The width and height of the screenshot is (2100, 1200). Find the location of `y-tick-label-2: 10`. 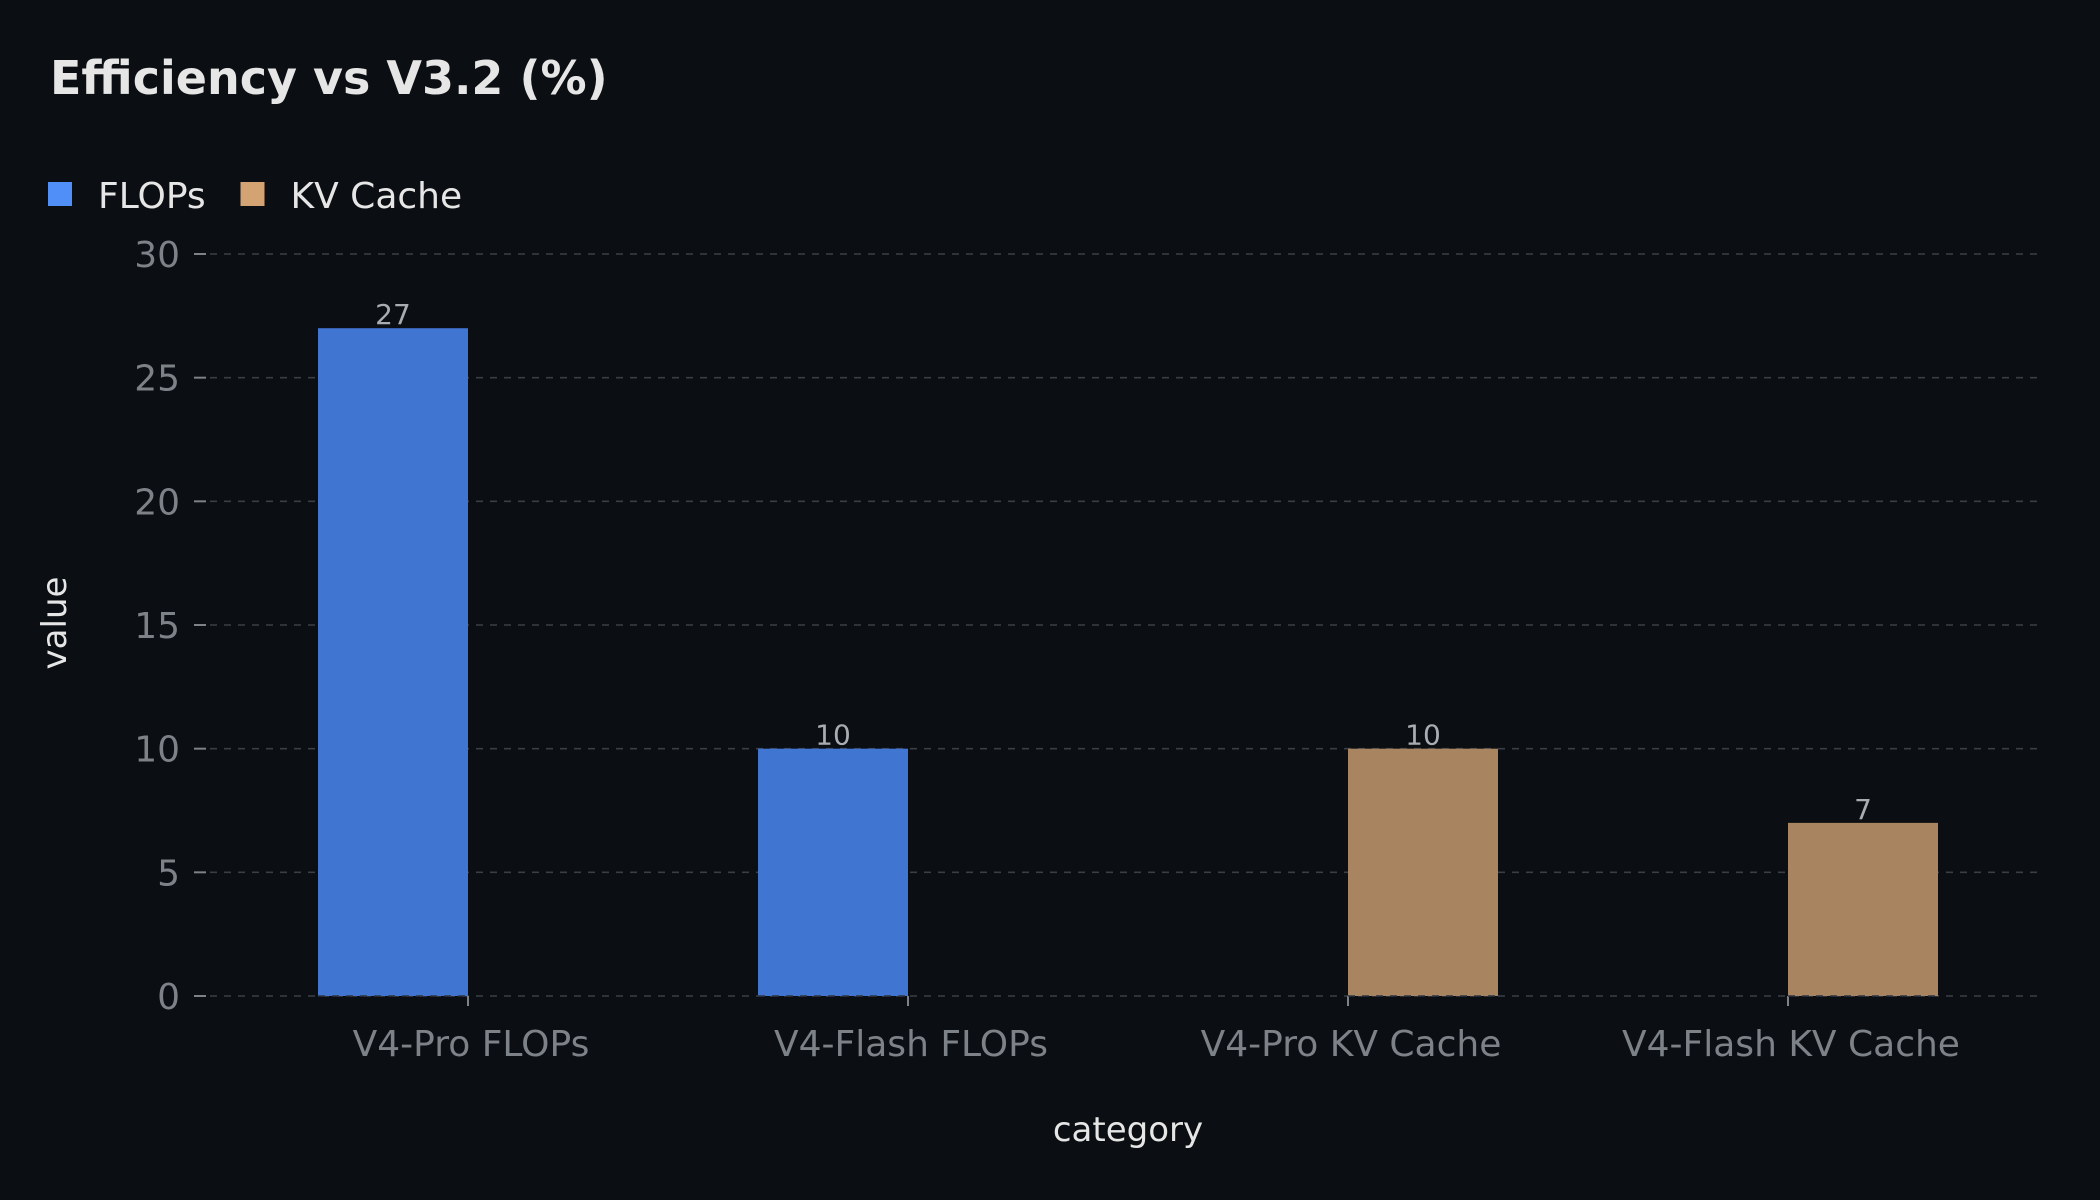

y-tick-label-2: 10 is located at coordinates (157, 750).